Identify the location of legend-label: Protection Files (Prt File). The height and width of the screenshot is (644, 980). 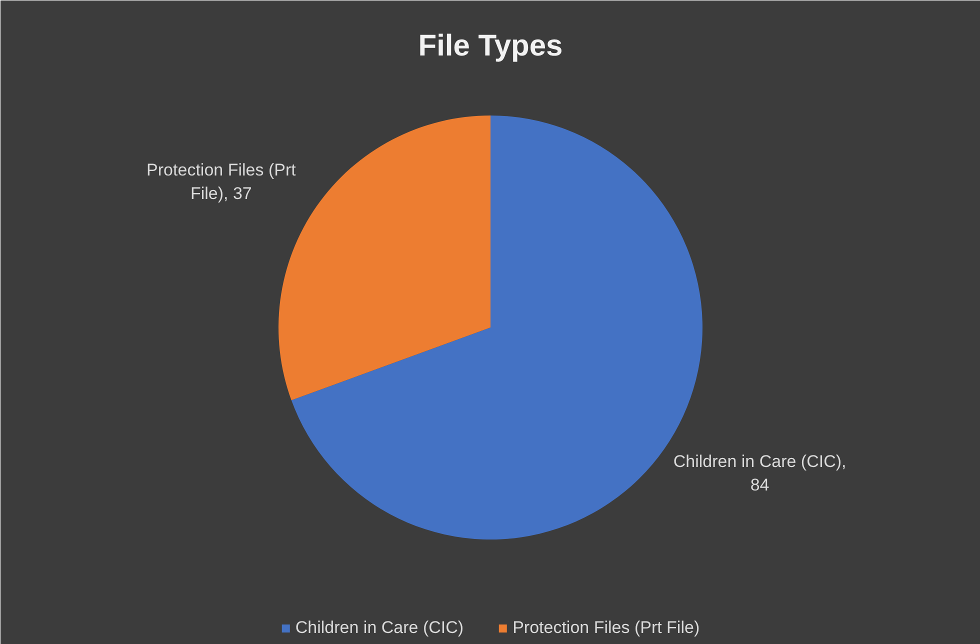
(606, 628).